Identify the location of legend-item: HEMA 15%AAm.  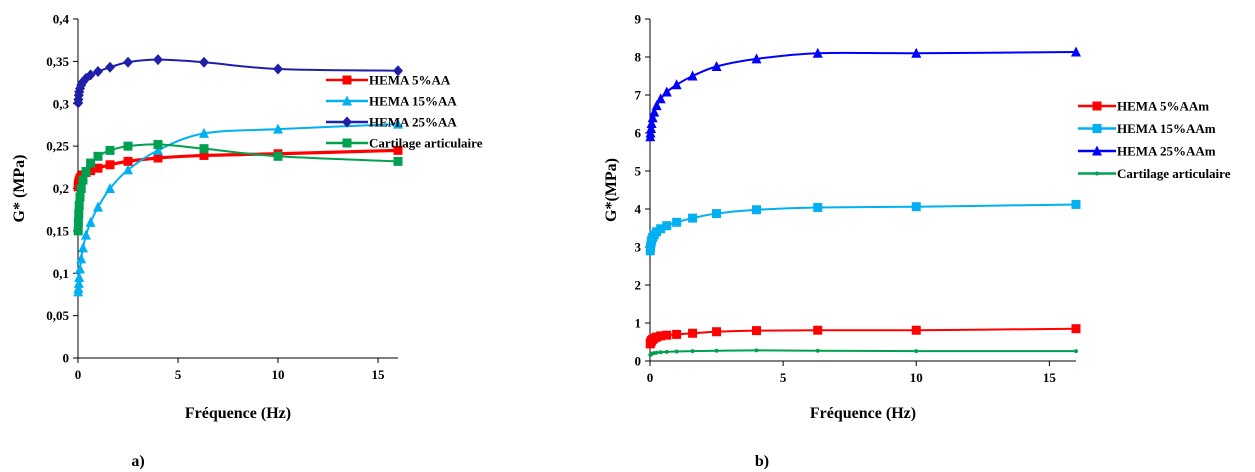
(1147, 128).